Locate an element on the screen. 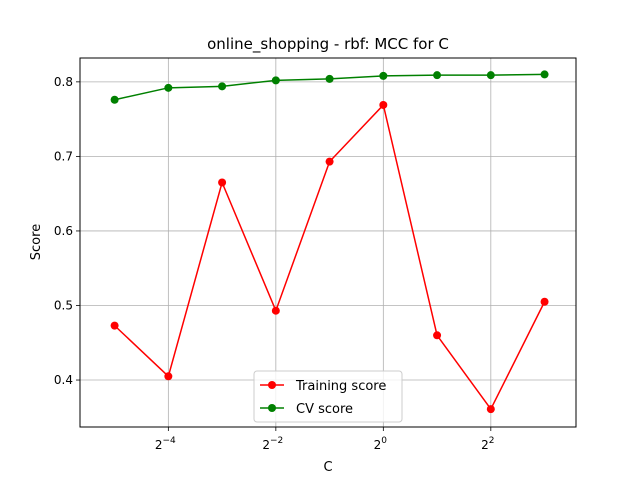 This screenshot has height=480, width=640. y-tick-label: 0.4 is located at coordinates (63, 380).